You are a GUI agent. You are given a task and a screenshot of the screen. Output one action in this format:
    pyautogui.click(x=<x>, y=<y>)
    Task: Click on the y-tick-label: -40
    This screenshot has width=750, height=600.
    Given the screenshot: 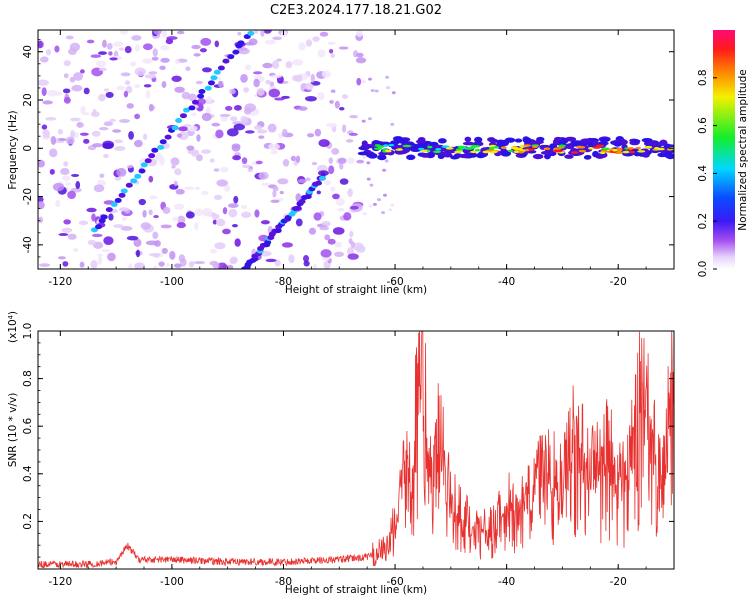 What is the action you would take?
    pyautogui.click(x=28, y=244)
    